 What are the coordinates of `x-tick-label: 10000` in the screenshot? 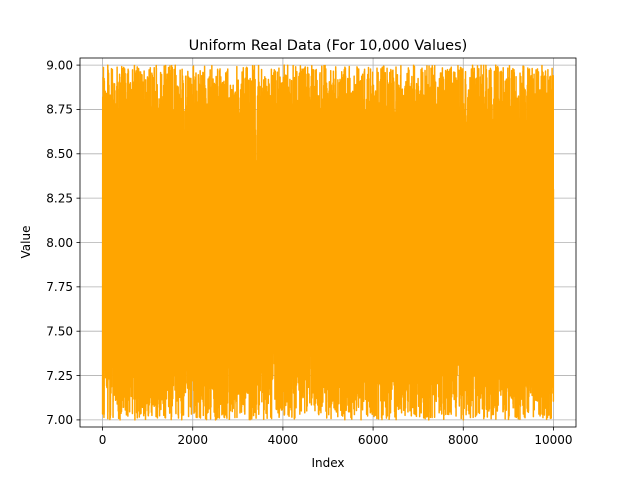 It's located at (553, 440).